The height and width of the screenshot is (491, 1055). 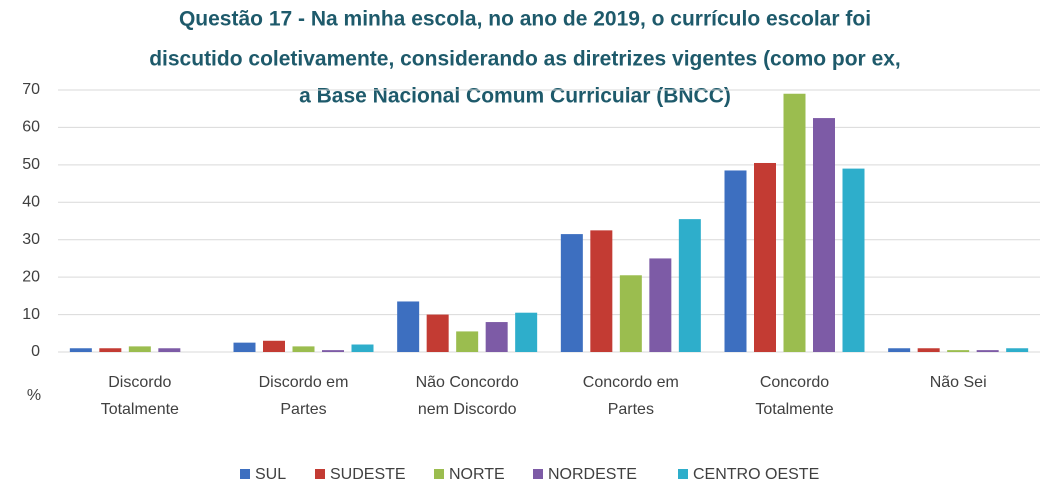 I want to click on y-tick-label: 10, so click(x=31, y=314).